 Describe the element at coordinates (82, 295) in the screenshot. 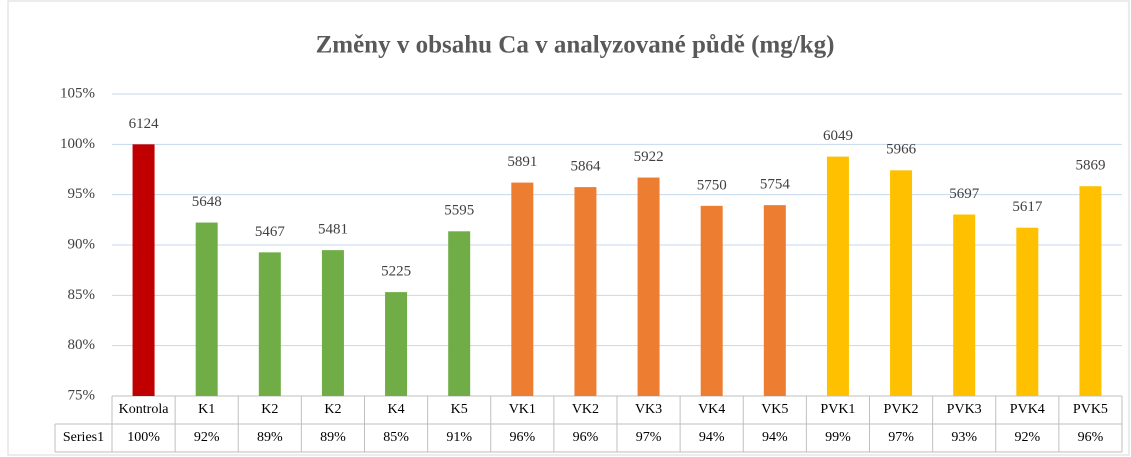

I see `y-tick-label: 85%` at that location.